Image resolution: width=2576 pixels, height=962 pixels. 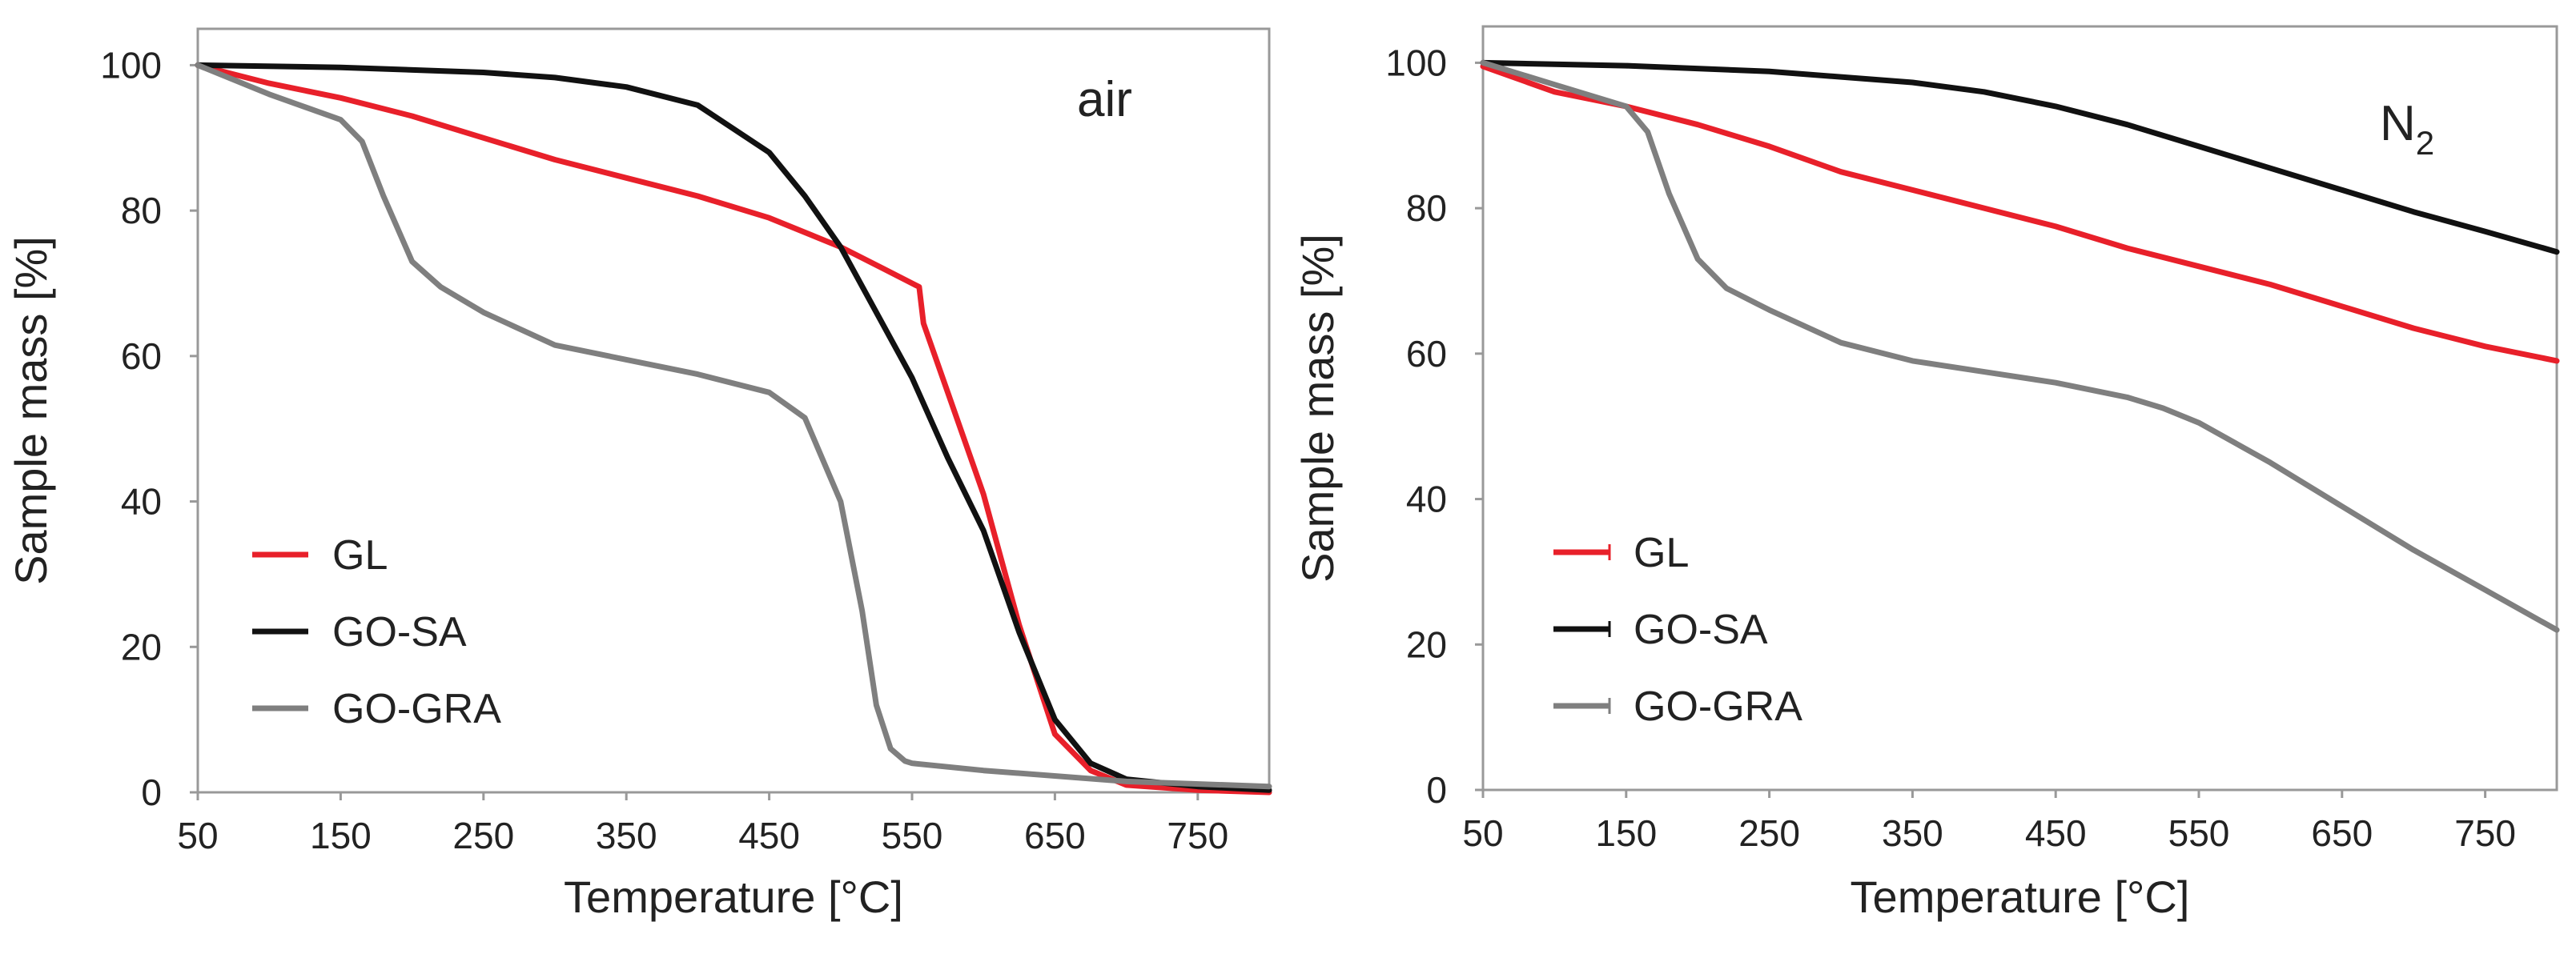 I want to click on atmosphere-annotation: air, so click(x=1104, y=99).